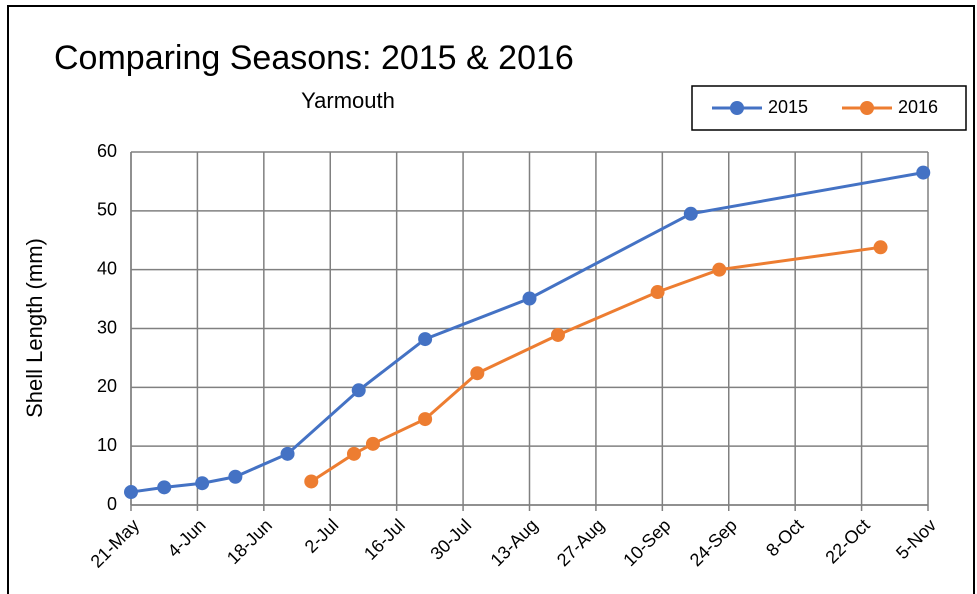 Image resolution: width=977 pixels, height=594 pixels. What do you see at coordinates (112, 504) in the screenshot?
I see `y-tick-label: 0` at bounding box center [112, 504].